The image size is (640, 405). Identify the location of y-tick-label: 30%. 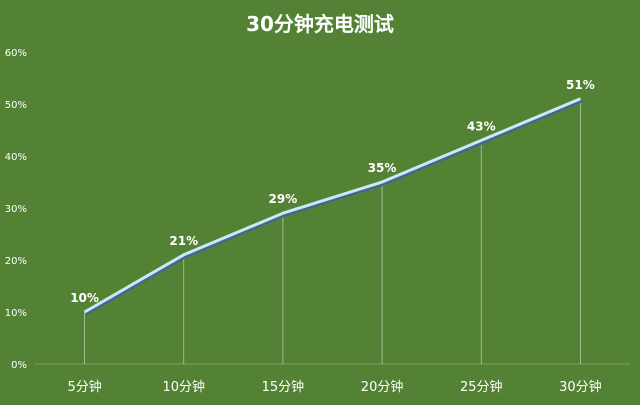
(16, 209).